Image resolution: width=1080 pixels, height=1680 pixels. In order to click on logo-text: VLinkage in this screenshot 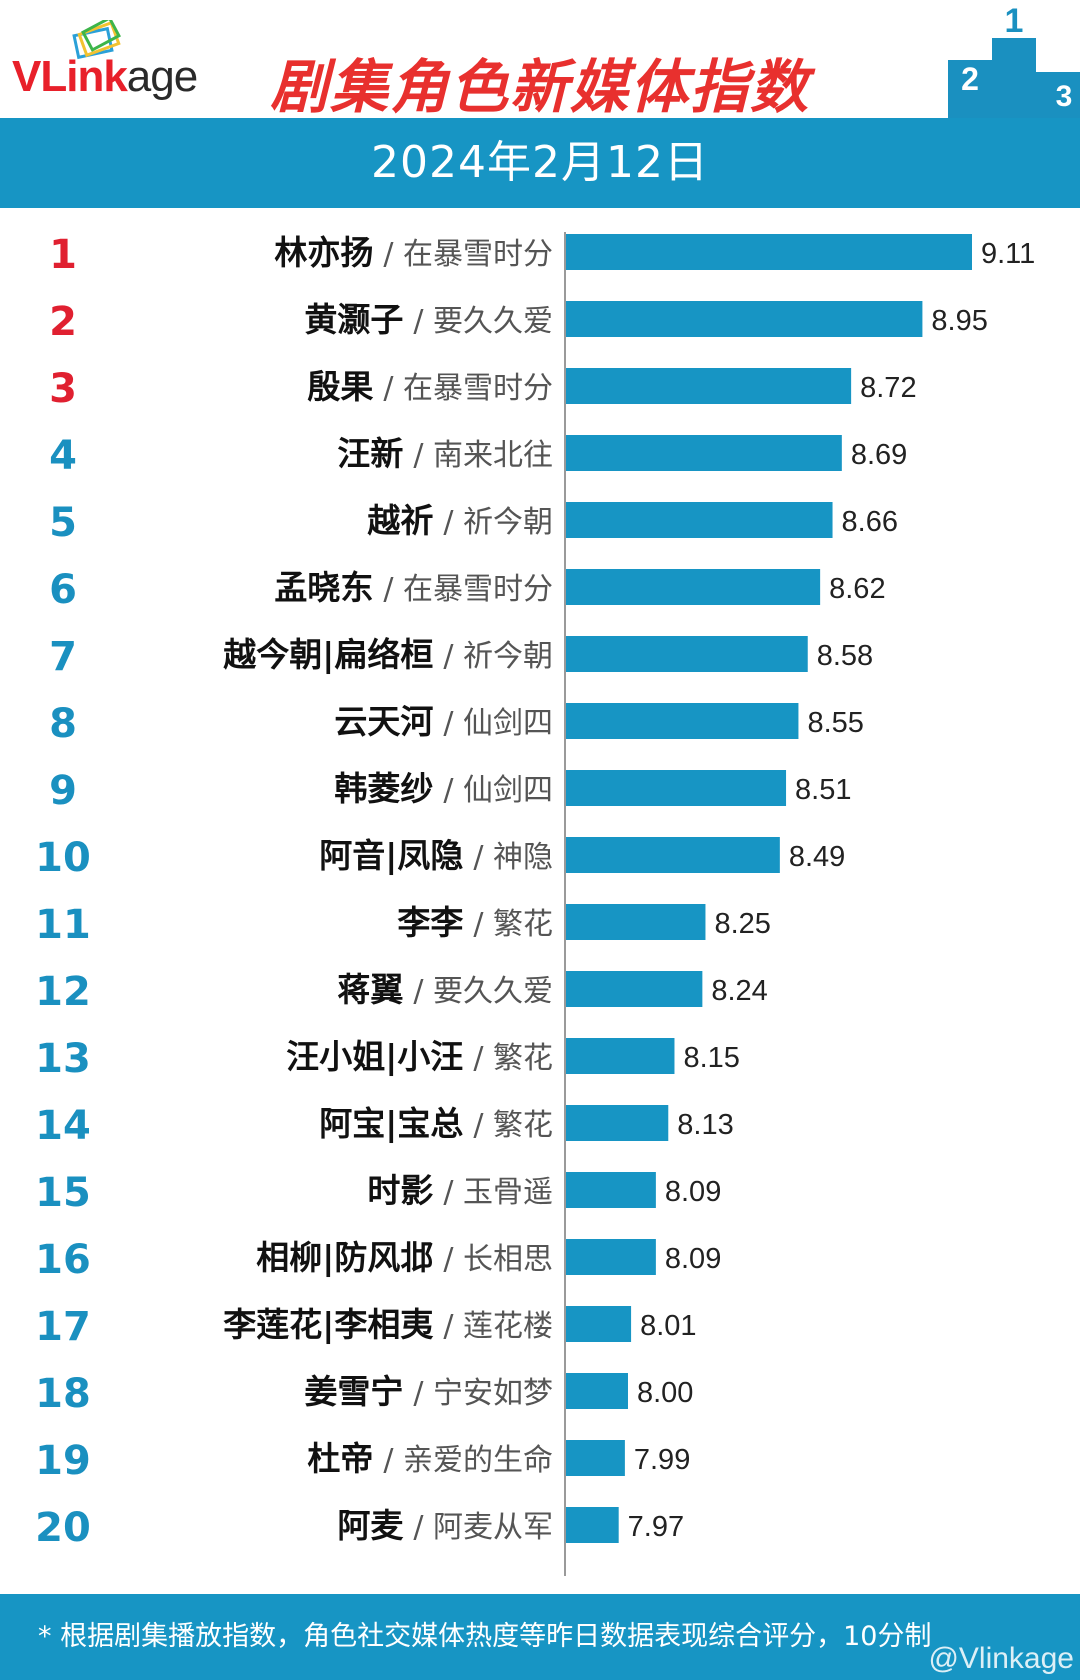, I will do `click(105, 77)`.